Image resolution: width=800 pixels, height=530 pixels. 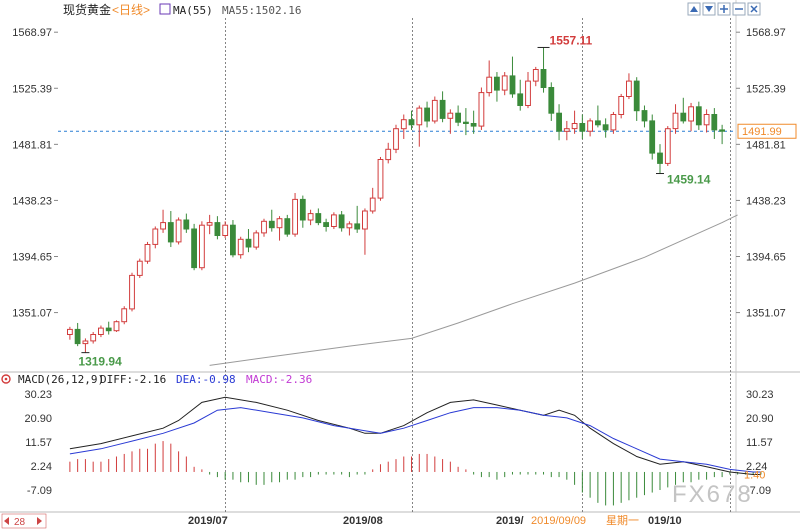 I want to click on period-label: <日线>, so click(x=131, y=10).